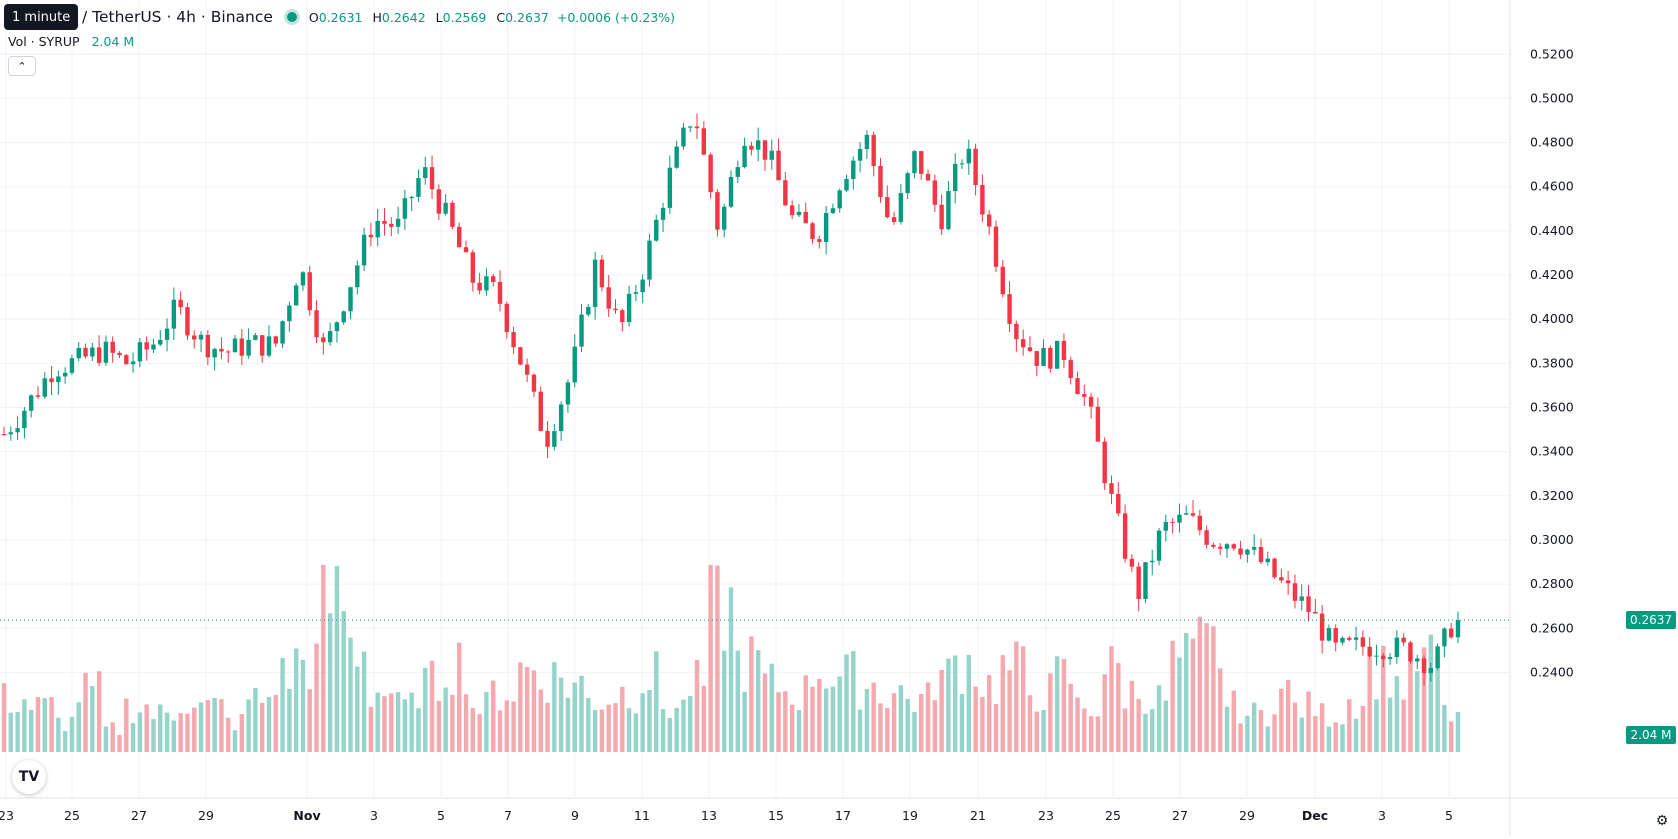 Image resolution: width=1678 pixels, height=839 pixels. I want to click on y-axis-label: 0.3800, so click(1552, 362).